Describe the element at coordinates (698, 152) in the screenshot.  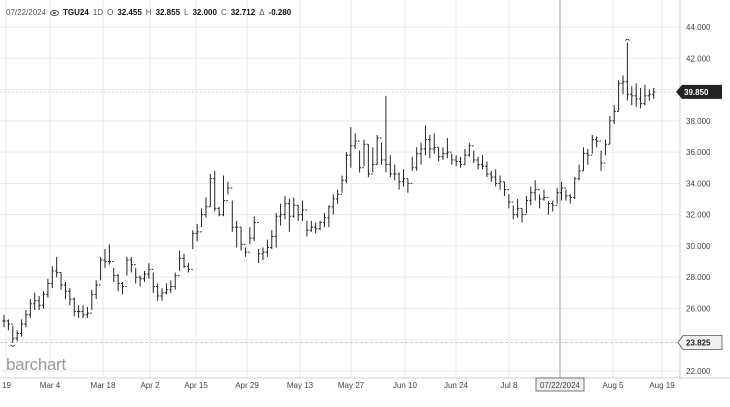
I see `y-tick-label: 36.000` at that location.